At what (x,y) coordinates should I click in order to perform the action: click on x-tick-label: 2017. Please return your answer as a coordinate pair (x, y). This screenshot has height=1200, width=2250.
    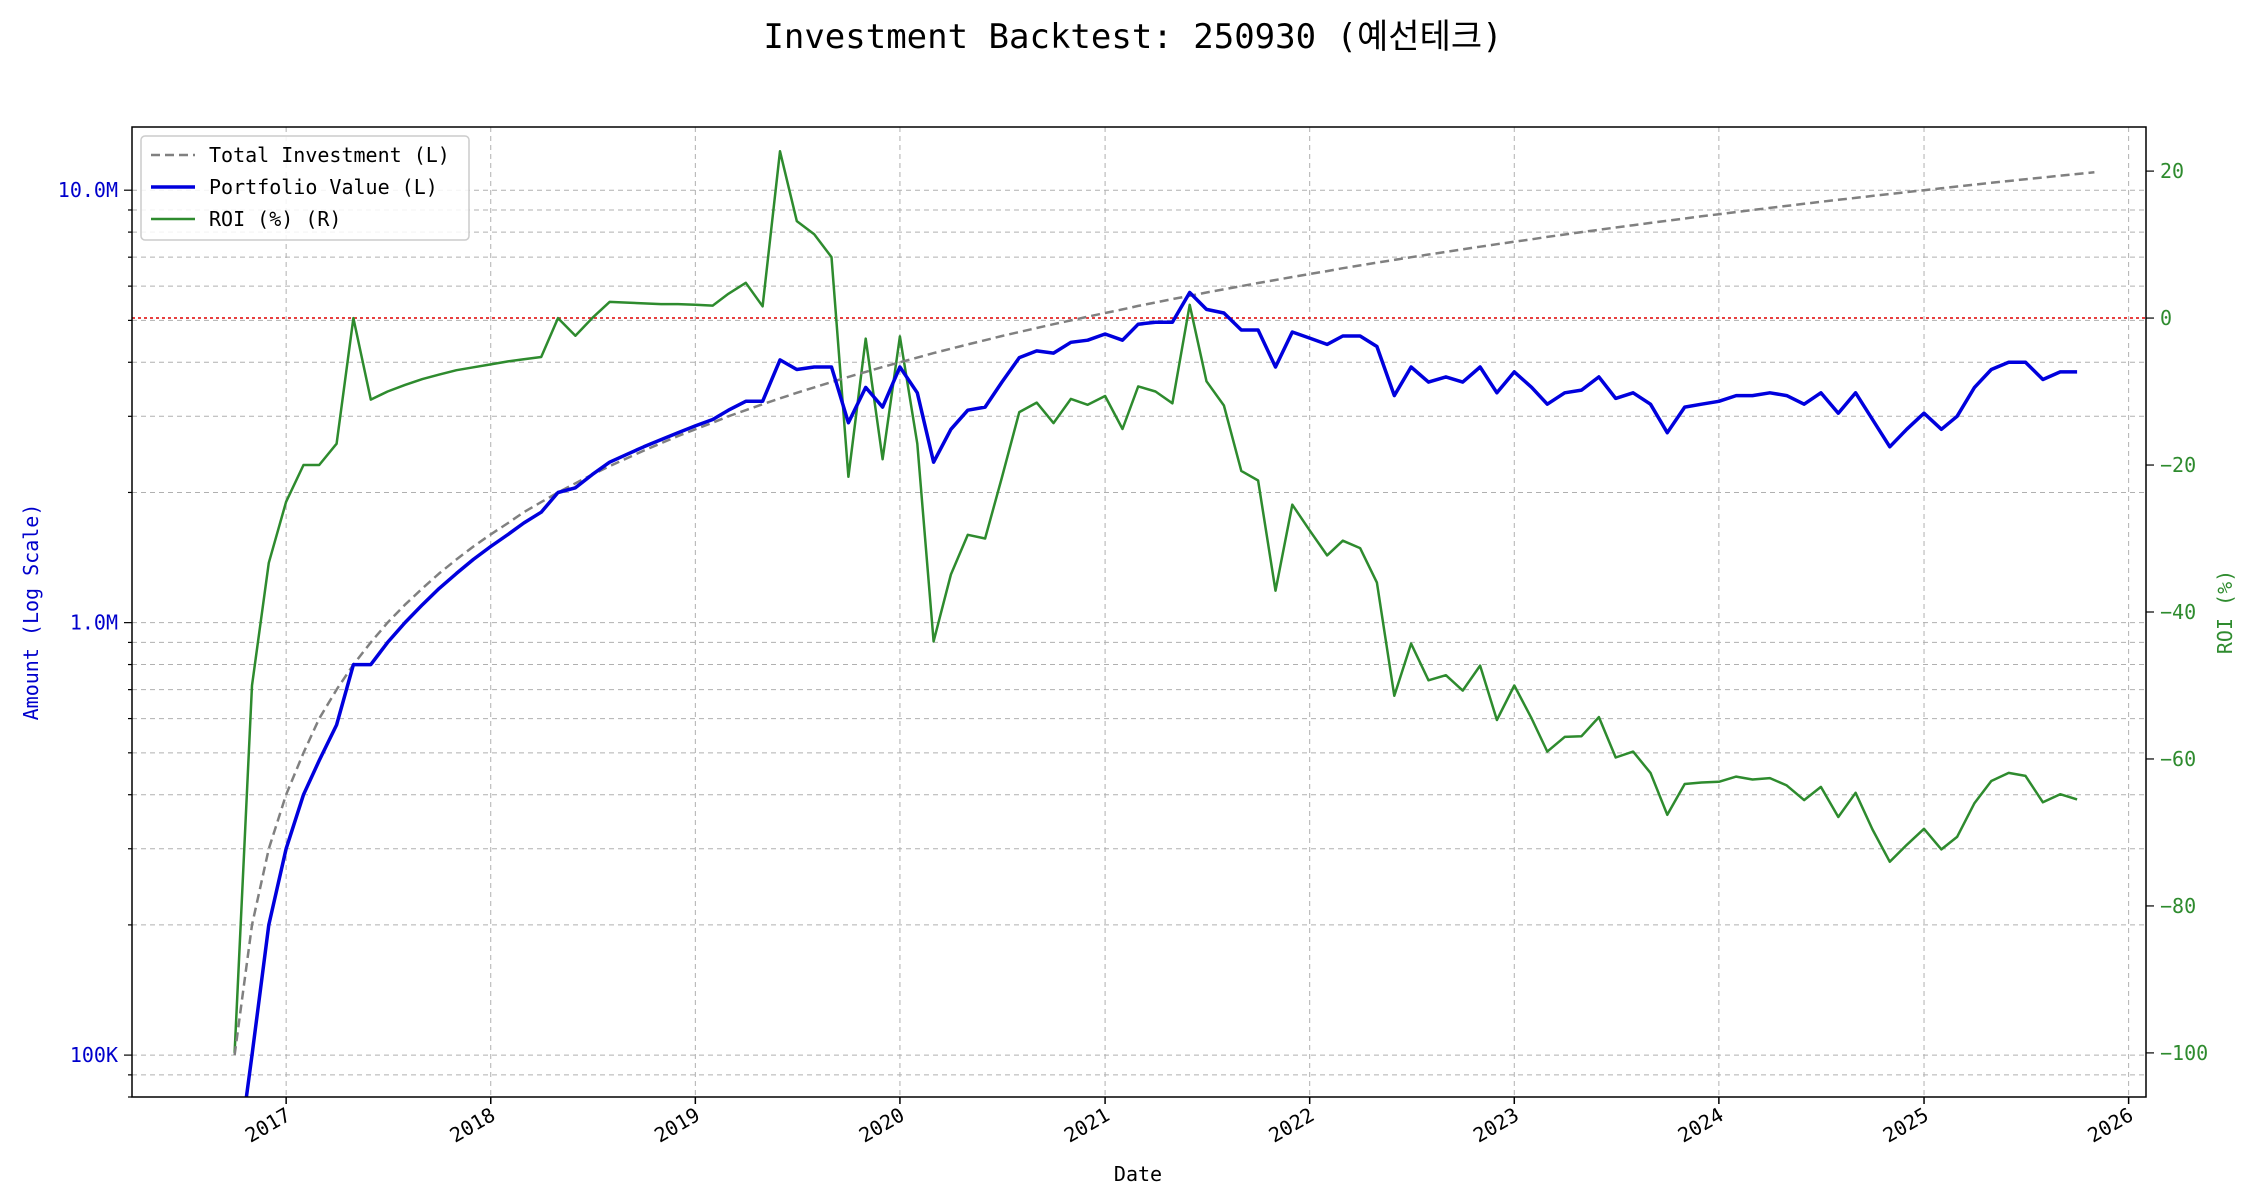
    Looking at the image, I should click on (268, 1125).